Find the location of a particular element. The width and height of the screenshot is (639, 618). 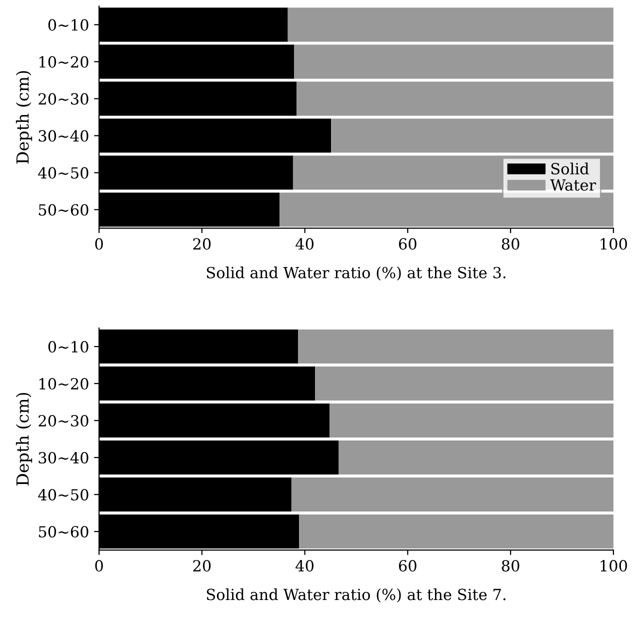

x-axis-title: Solid and Water ratio (%) at the Site 3. is located at coordinates (356, 273).